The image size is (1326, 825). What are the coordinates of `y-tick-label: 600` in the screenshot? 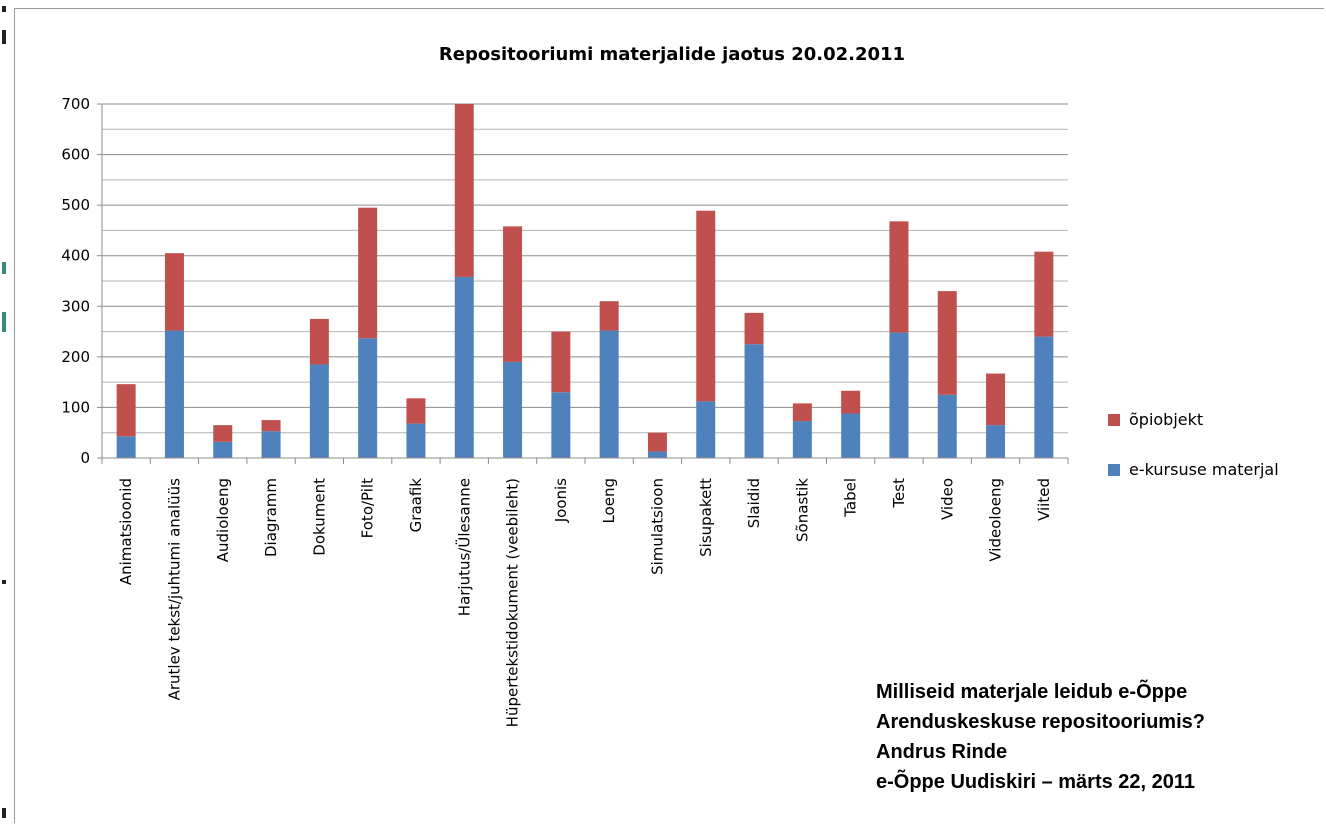 It's located at (75, 155).